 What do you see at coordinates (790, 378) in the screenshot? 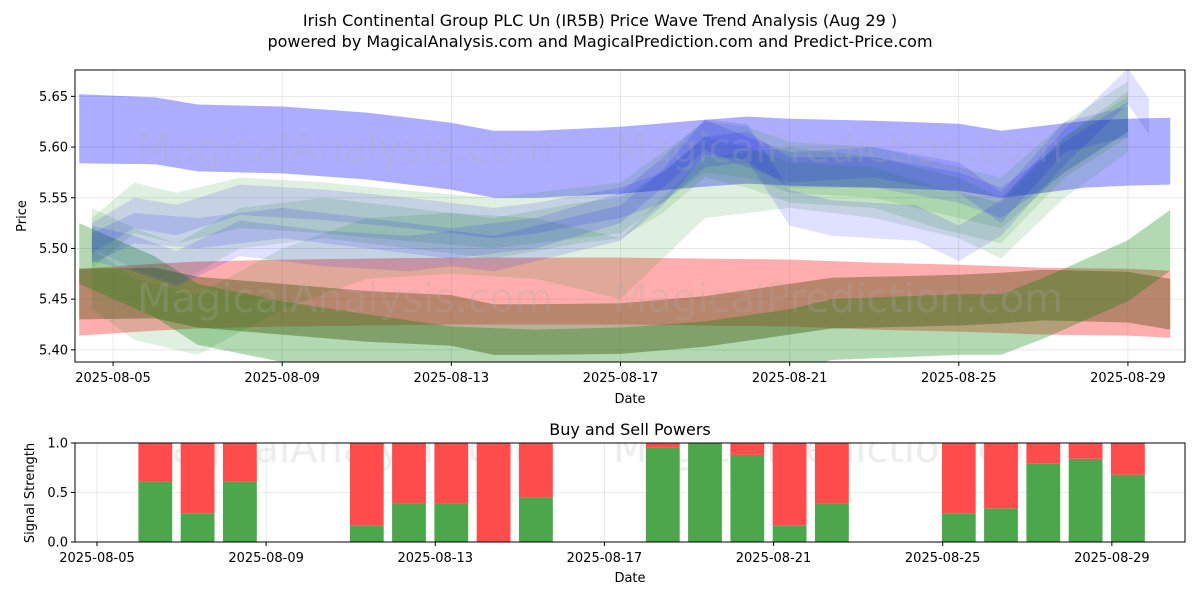
I see `price-xtick-label: 2025-08-21` at bounding box center [790, 378].